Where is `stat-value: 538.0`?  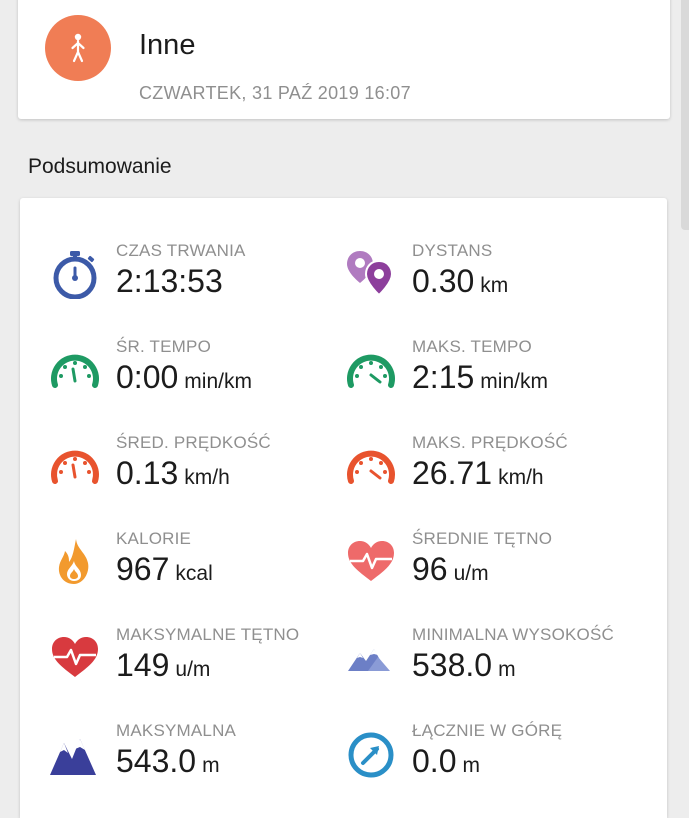
stat-value: 538.0 is located at coordinates (452, 665).